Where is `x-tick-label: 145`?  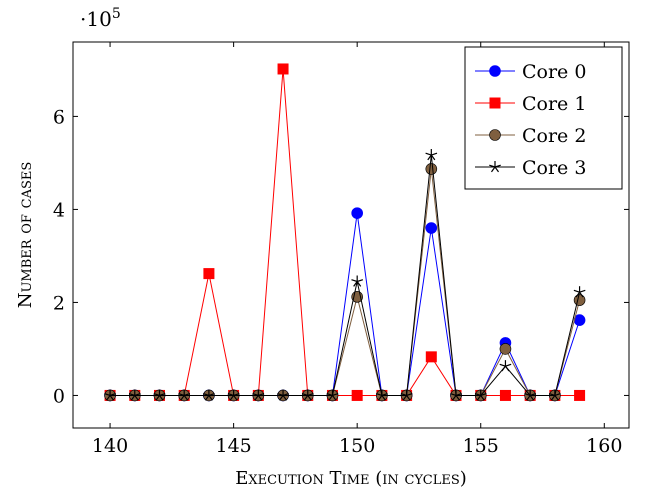 x-tick-label: 145 is located at coordinates (233, 446).